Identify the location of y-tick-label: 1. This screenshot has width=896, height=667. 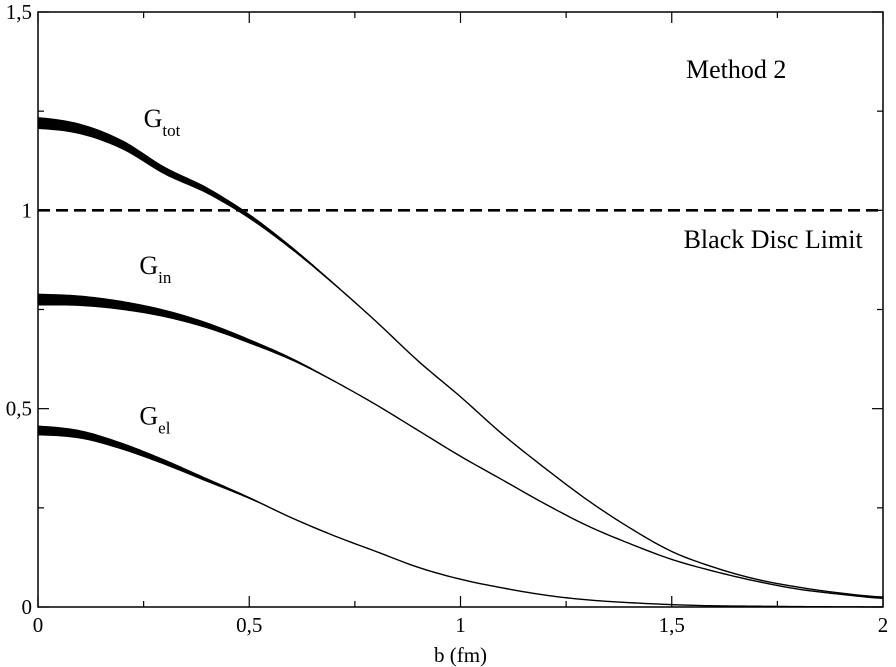
(27, 210).